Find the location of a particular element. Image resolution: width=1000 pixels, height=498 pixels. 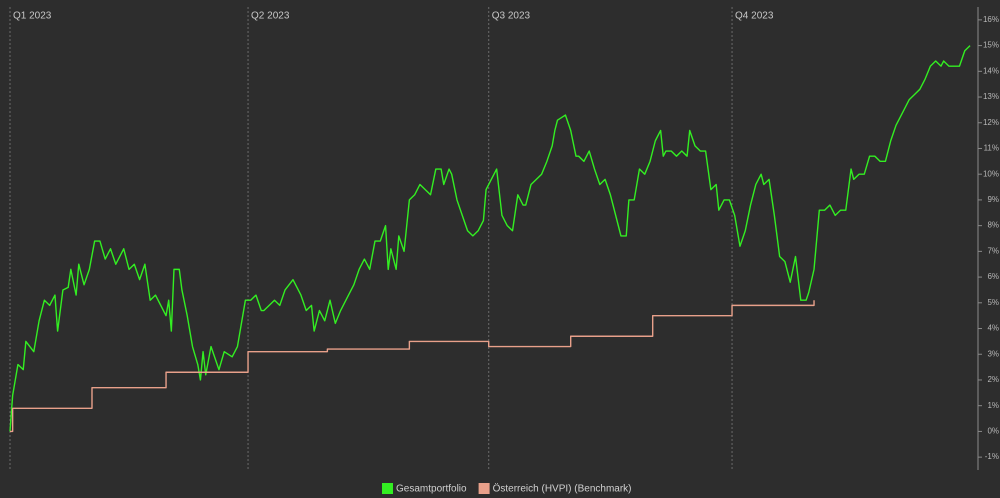

y-tick-label: 11% is located at coordinates (991, 148).